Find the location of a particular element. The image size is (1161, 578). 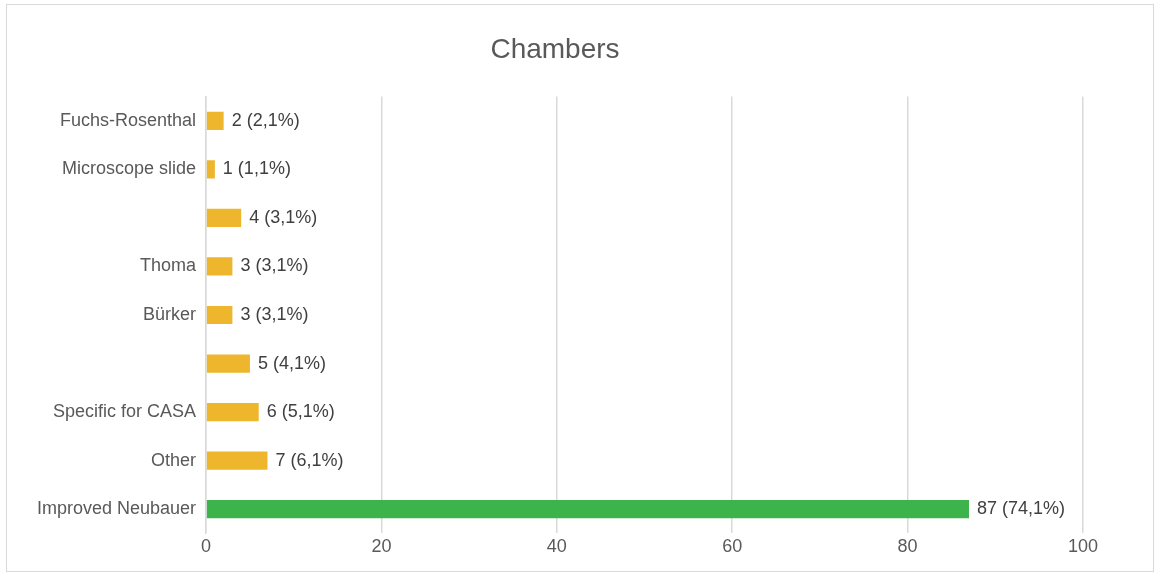

x-tick-label: 60 is located at coordinates (732, 546).